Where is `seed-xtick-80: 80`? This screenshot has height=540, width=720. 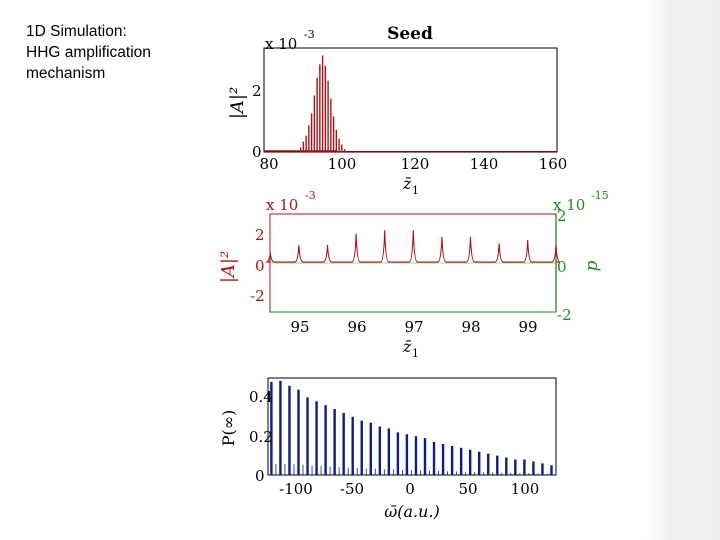
seed-xtick-80: 80 is located at coordinates (268, 164).